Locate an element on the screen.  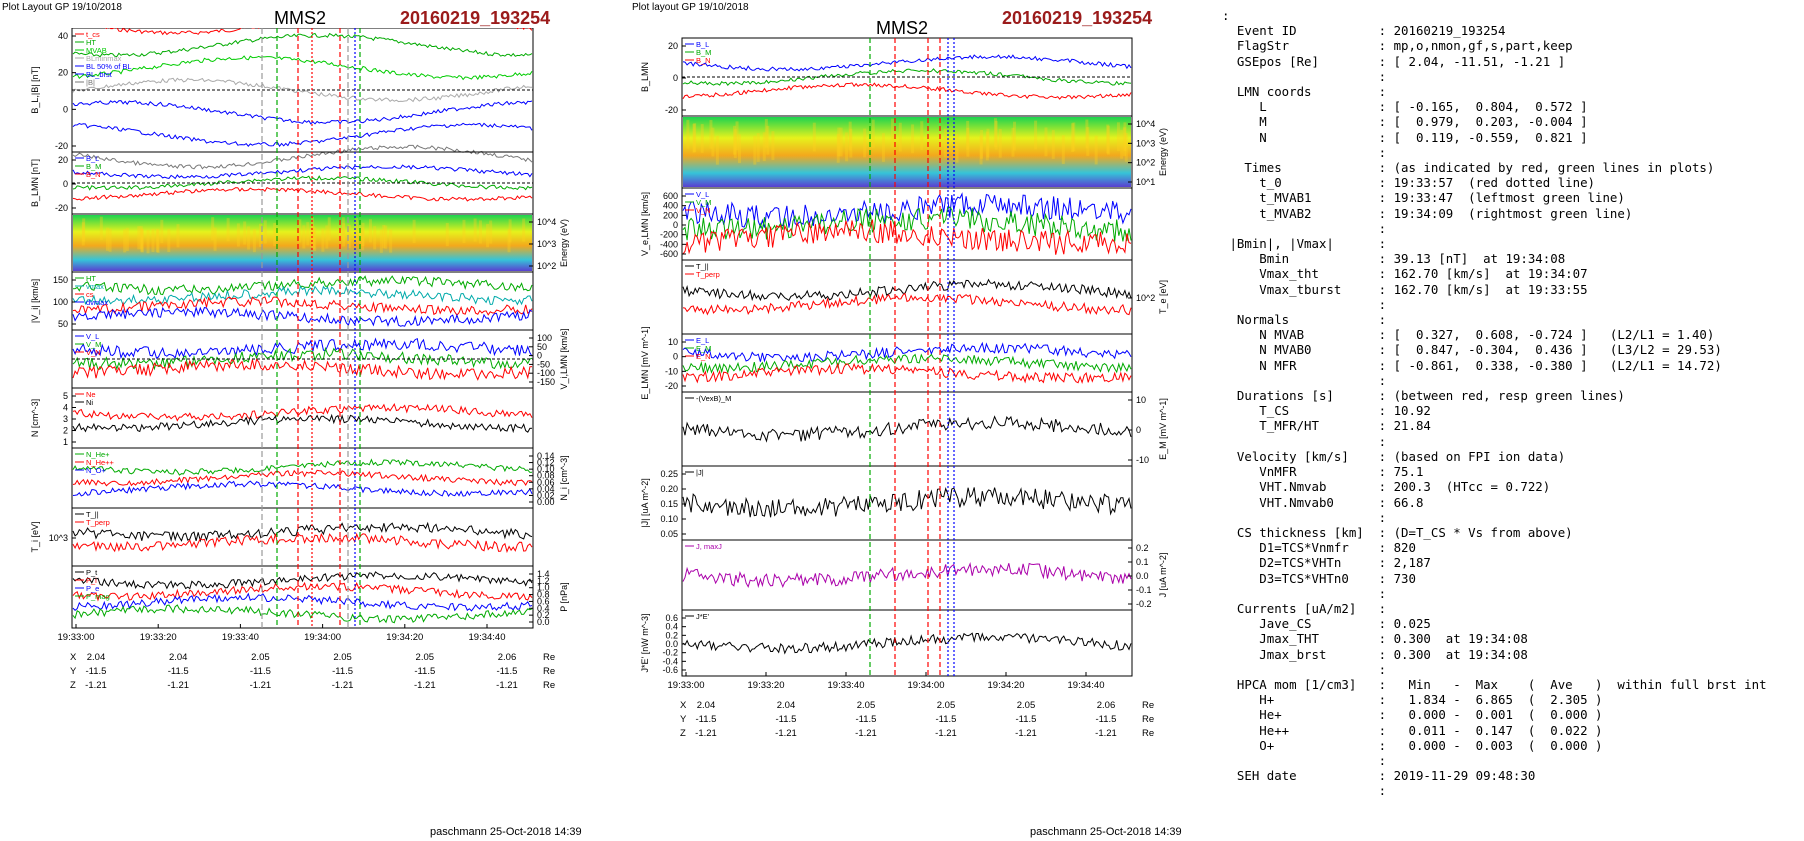
mid-panel-4: 10 0 -10 -20 E_LMN [mV m^-1] E_LE_ME_N is located at coordinates (886, 363).